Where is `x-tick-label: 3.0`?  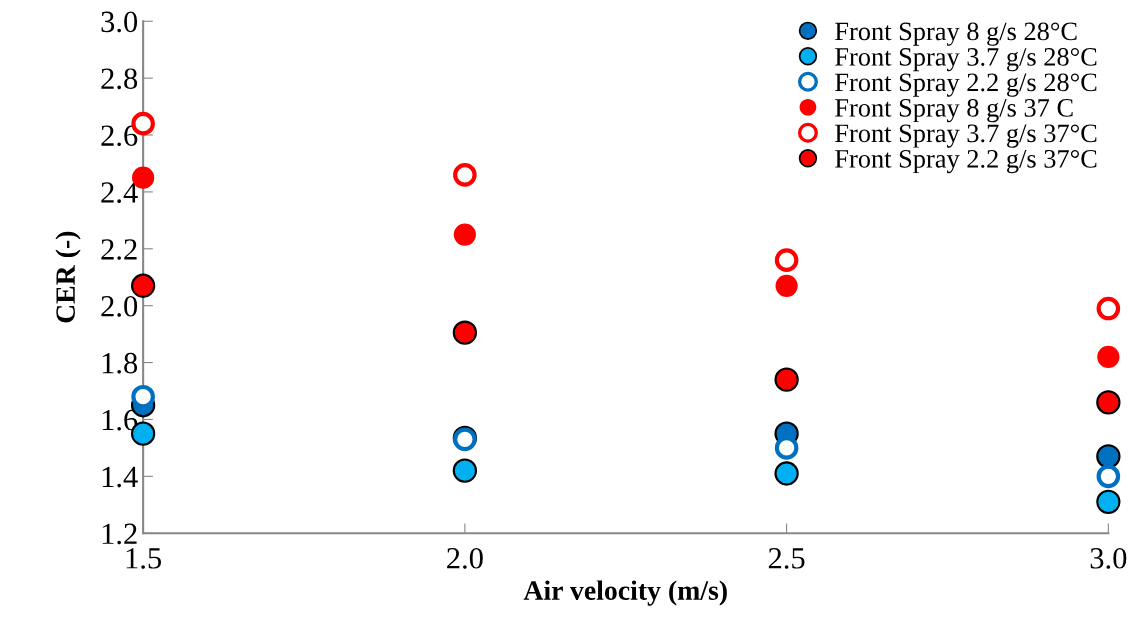
x-tick-label: 3.0 is located at coordinates (1108, 558).